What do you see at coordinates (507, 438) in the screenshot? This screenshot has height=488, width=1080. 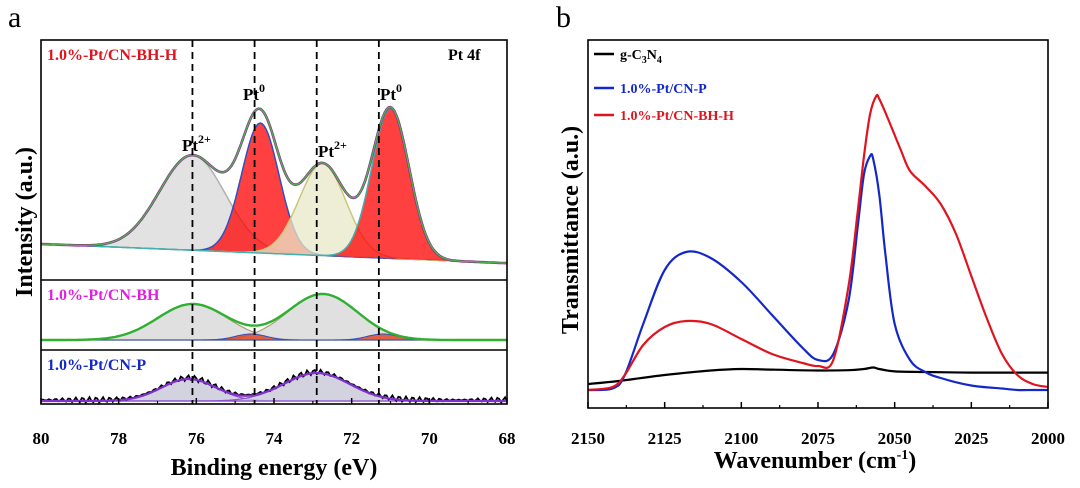 I see `x-tick-label: 68` at bounding box center [507, 438].